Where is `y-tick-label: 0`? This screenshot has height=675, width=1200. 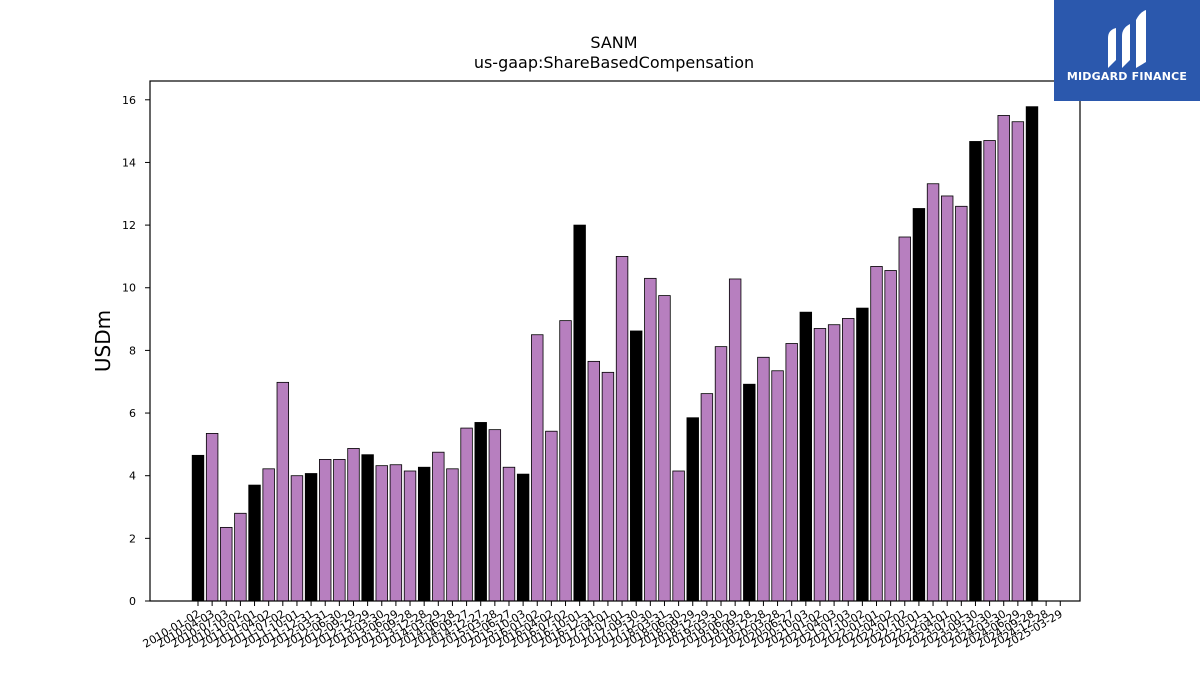 y-tick-label: 0 is located at coordinates (132, 601).